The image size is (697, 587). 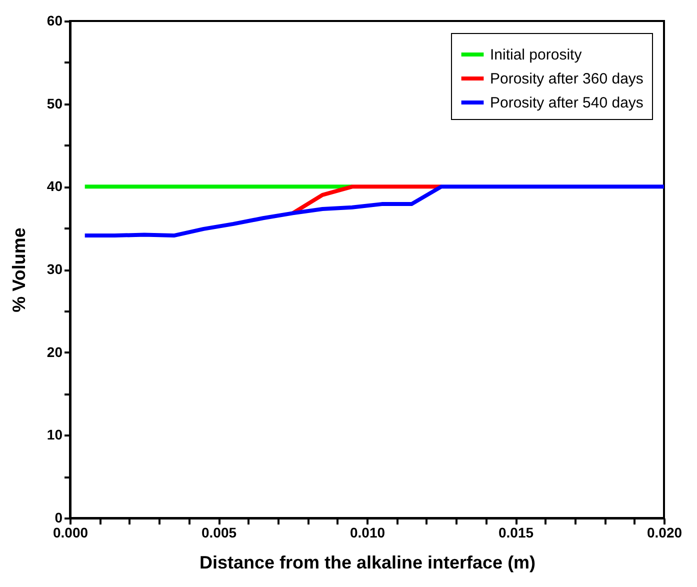 I want to click on y-tick-label: 40, so click(x=54, y=186).